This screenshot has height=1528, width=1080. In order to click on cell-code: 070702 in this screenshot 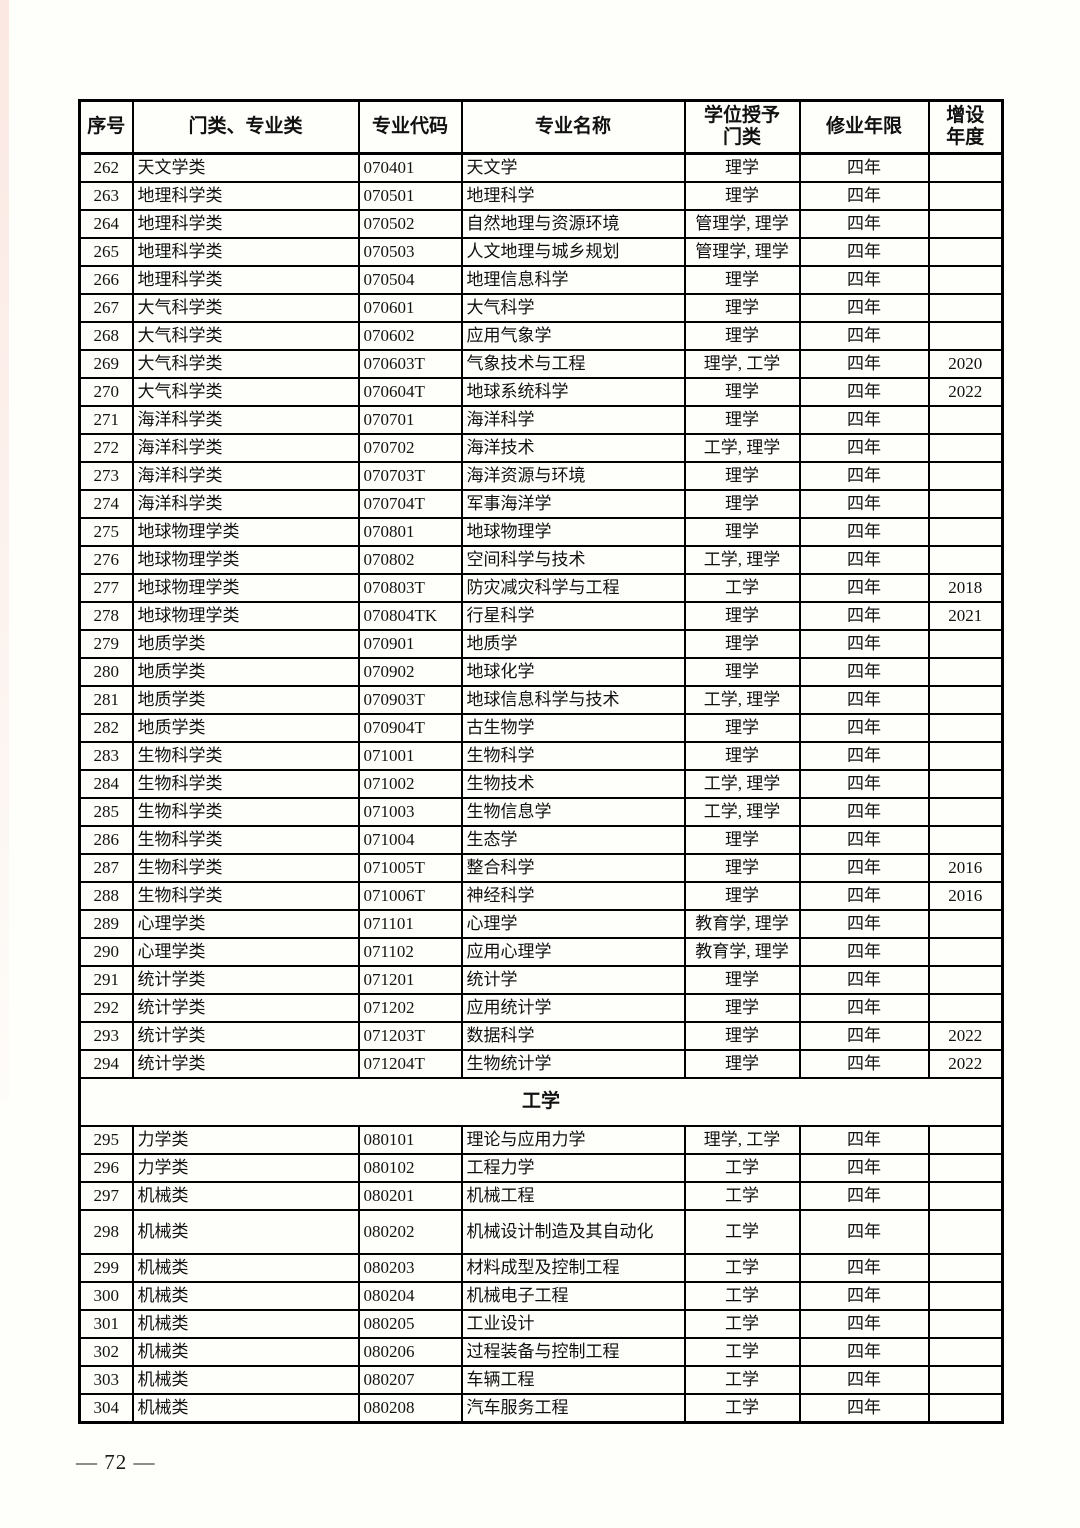, I will do `click(410, 448)`.